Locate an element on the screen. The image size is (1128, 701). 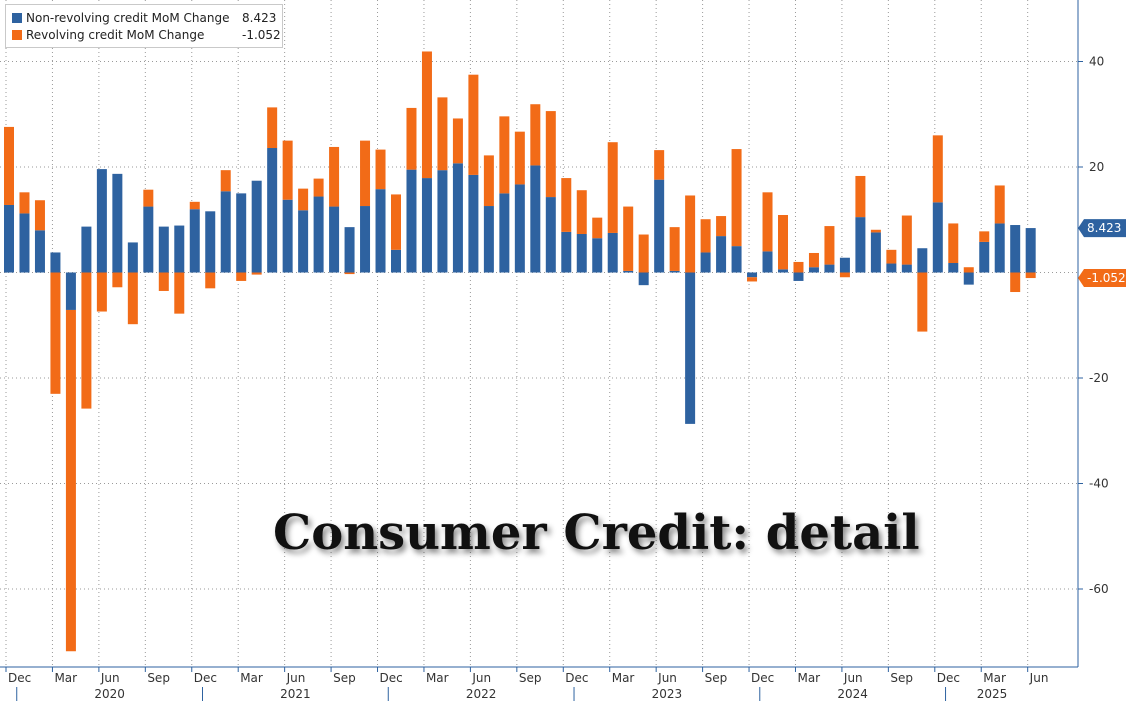
legend-value-non-revolving: 8.423 is located at coordinates (259, 18).